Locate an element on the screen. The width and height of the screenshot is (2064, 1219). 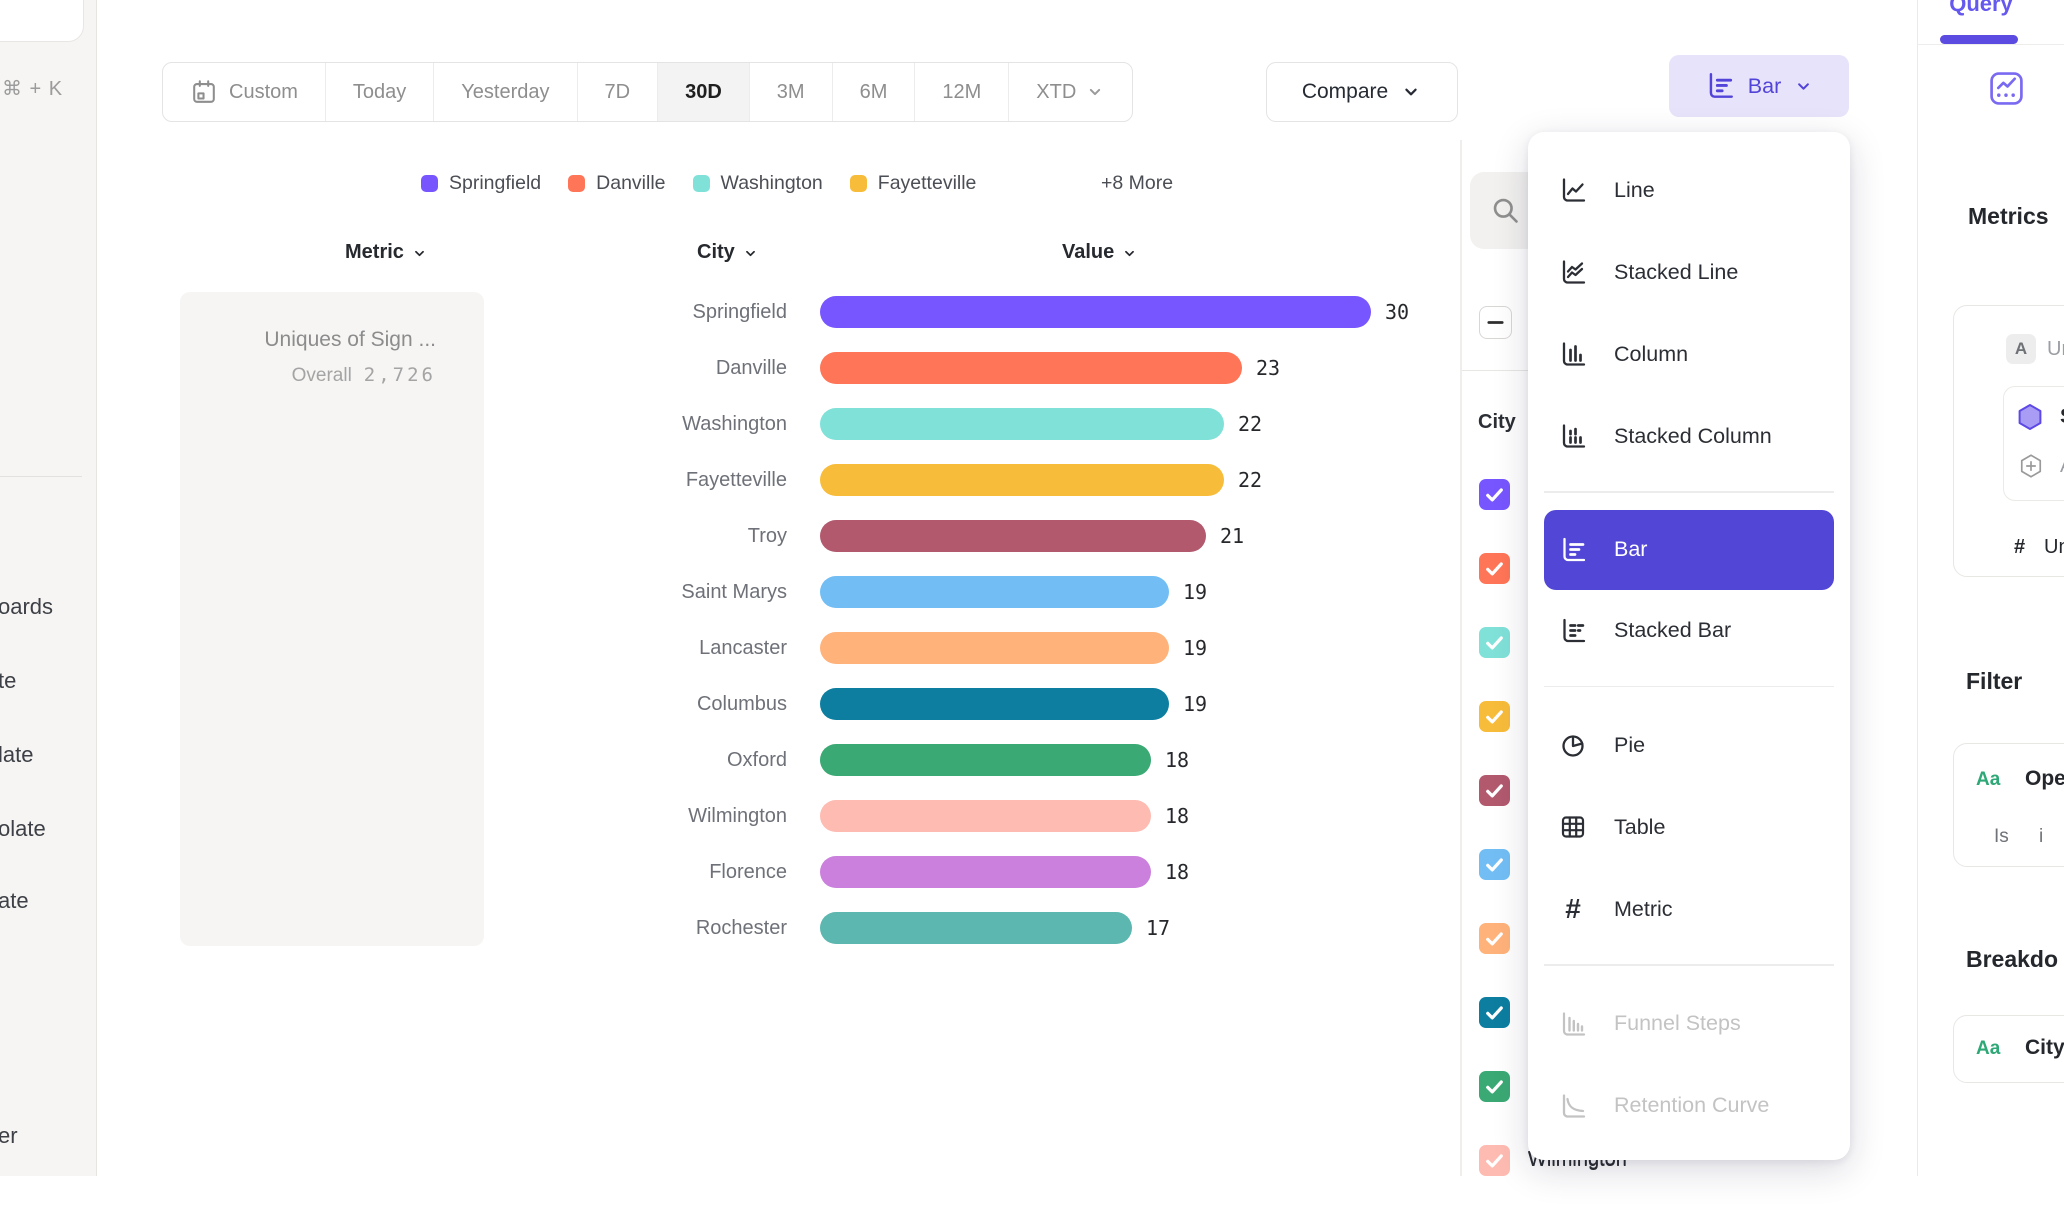
bar-category-label: Florence is located at coordinates (748, 871).